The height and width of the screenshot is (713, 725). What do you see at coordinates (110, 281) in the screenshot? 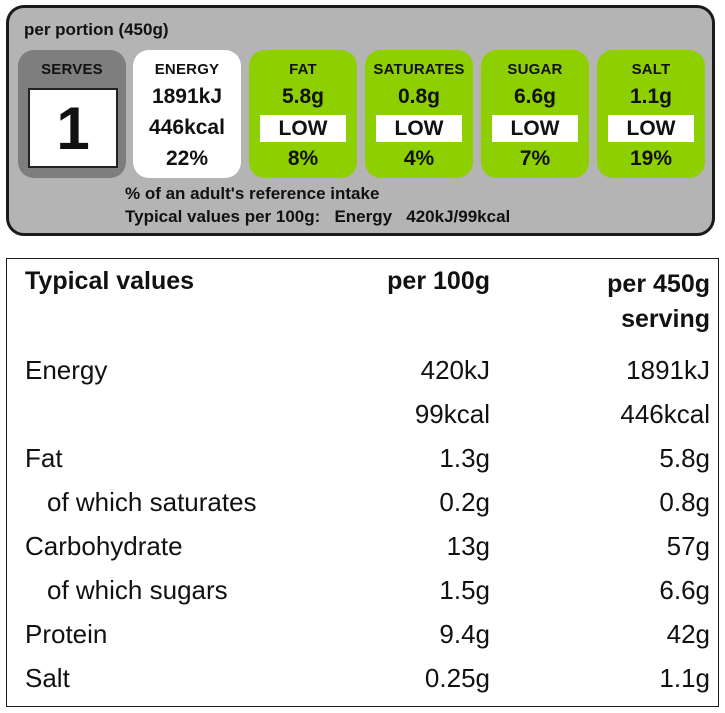
I see `header-typical-values: Typical values` at bounding box center [110, 281].